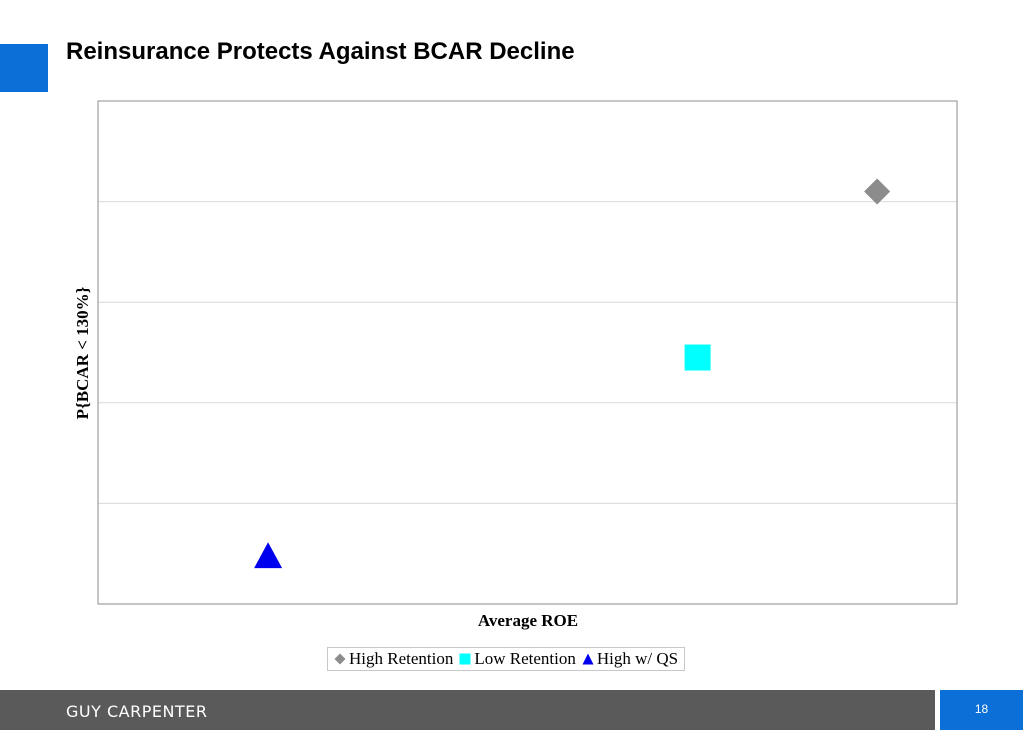  What do you see at coordinates (268, 555) in the screenshot?
I see `data-point-high-w-qs` at bounding box center [268, 555].